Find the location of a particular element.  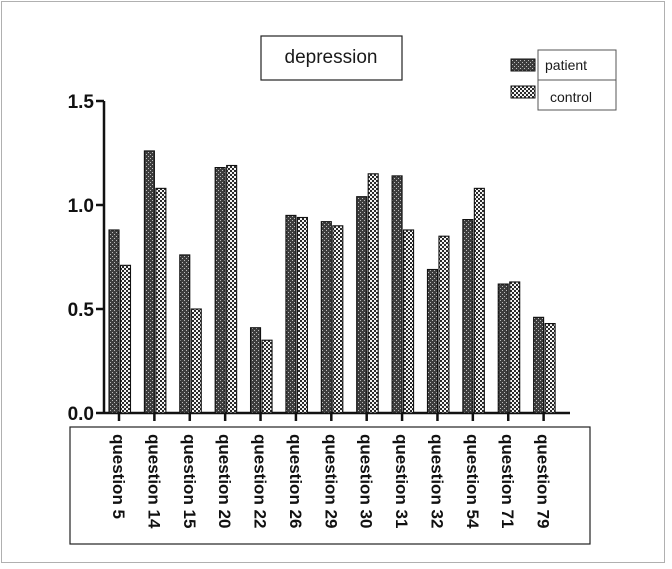

x-tick-label: question 20 is located at coordinates (224, 481).